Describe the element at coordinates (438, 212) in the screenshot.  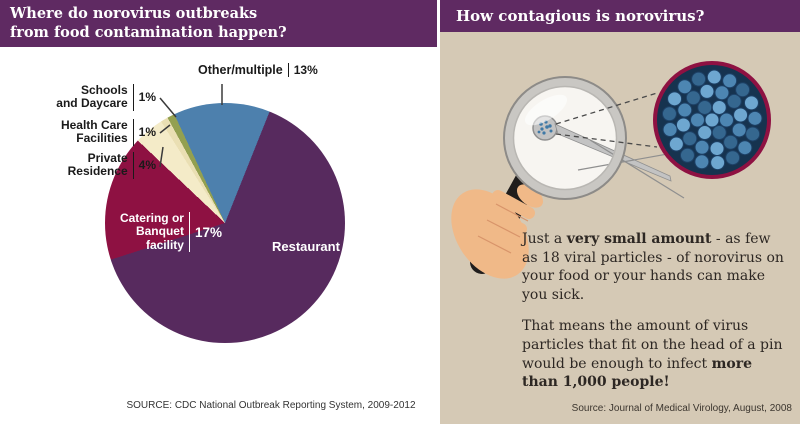
I see `panel-divider` at that location.